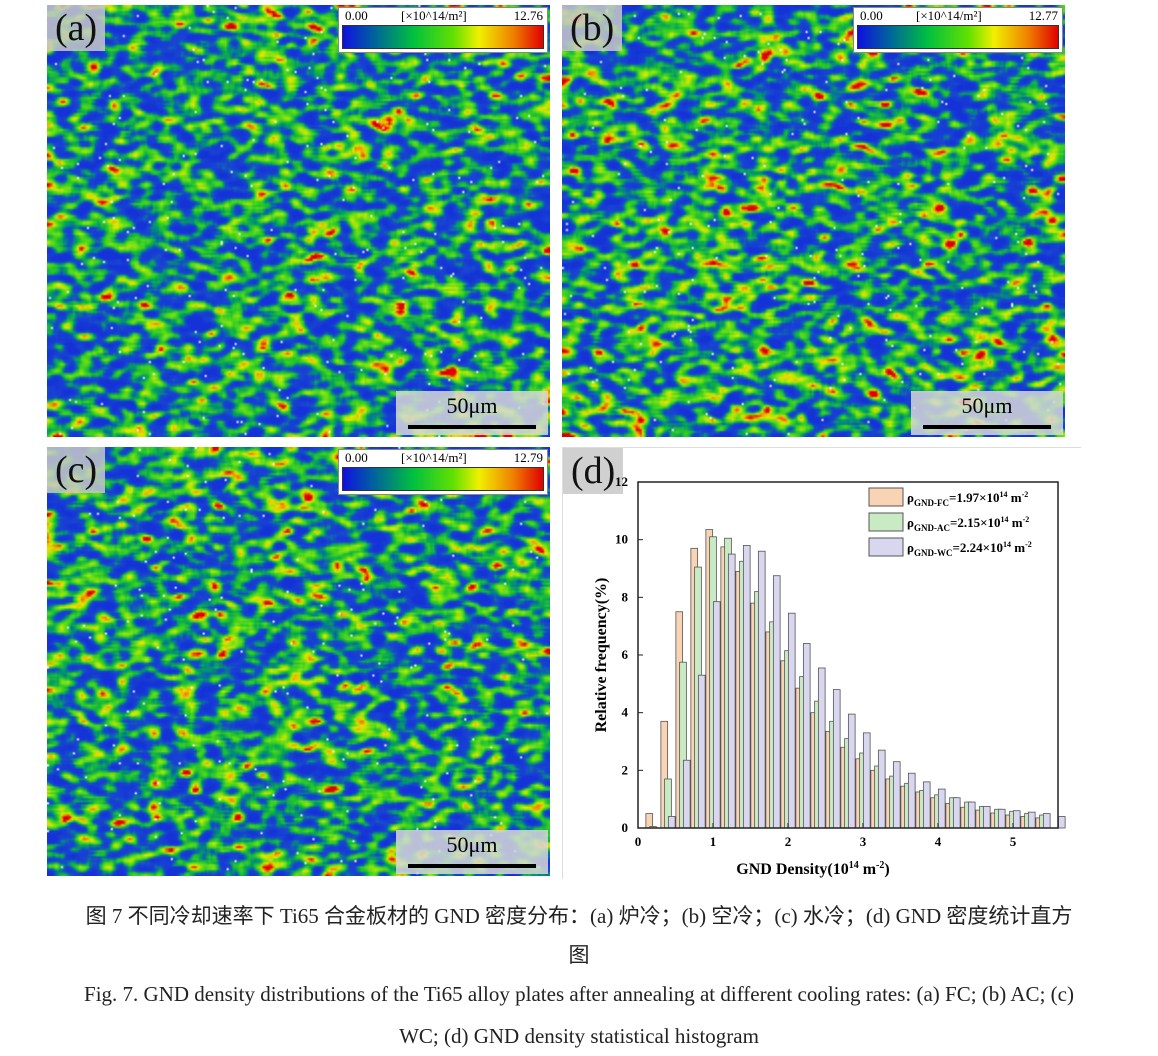 Image resolution: width=1158 pixels, height=1056 pixels. Describe the element at coordinates (649, 821) in the screenshot. I see `histogram-bar-gnd-fc` at that location.